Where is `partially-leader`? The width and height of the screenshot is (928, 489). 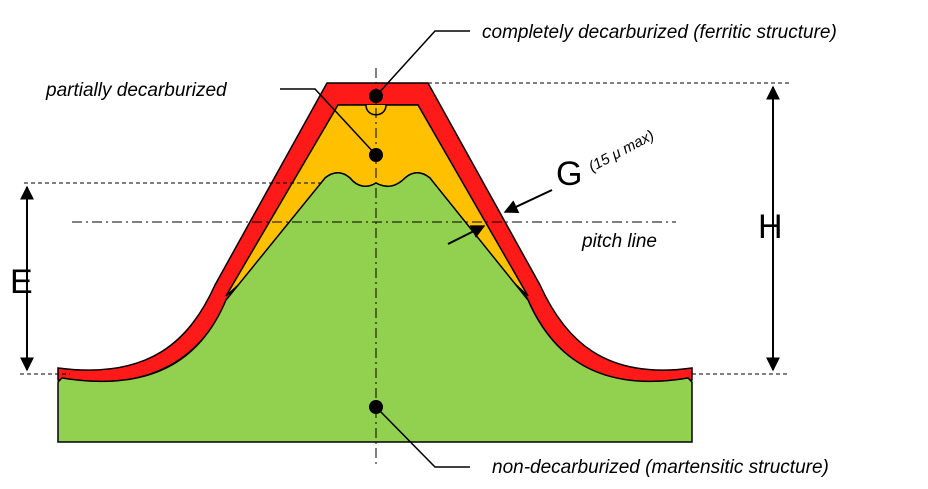 partially-leader is located at coordinates (328, 122).